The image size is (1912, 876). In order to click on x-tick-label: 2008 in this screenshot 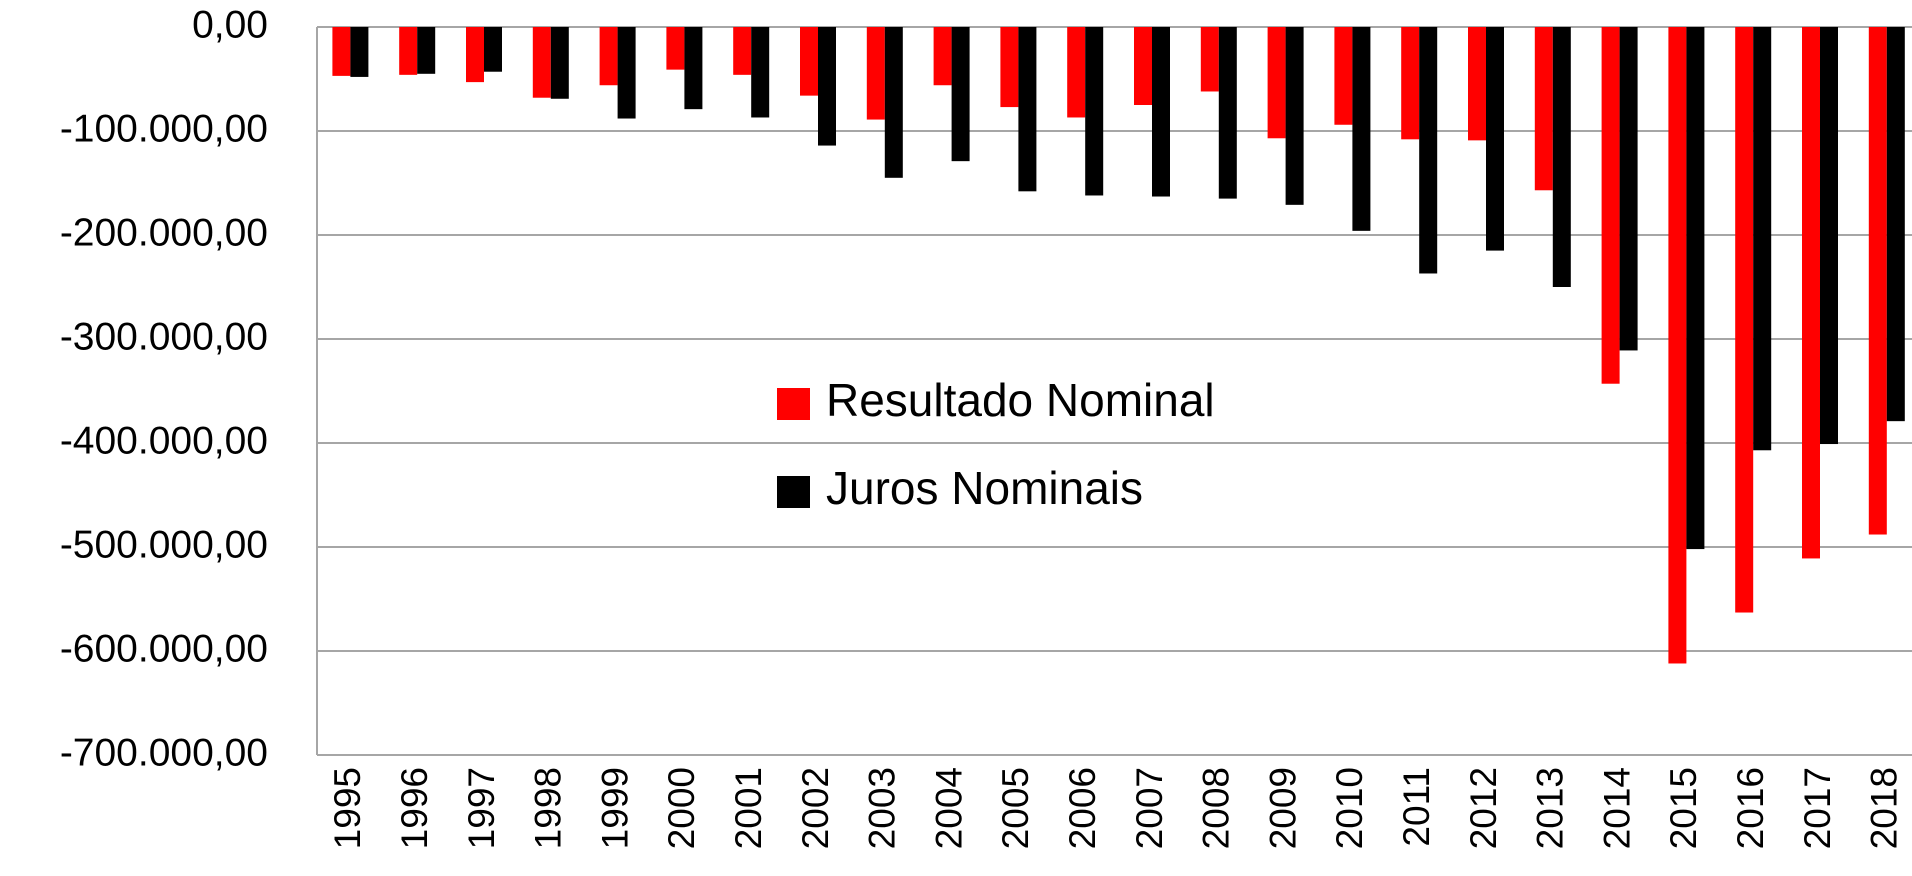, I will do `click(1216, 808)`.